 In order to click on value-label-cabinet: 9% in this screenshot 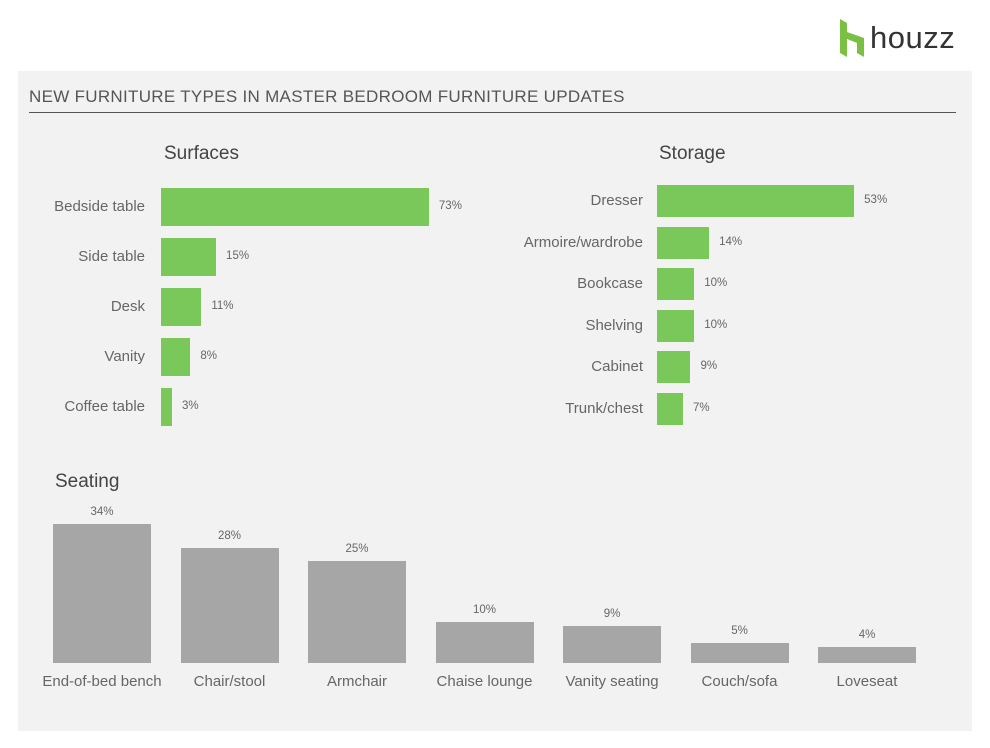, I will do `click(709, 366)`.